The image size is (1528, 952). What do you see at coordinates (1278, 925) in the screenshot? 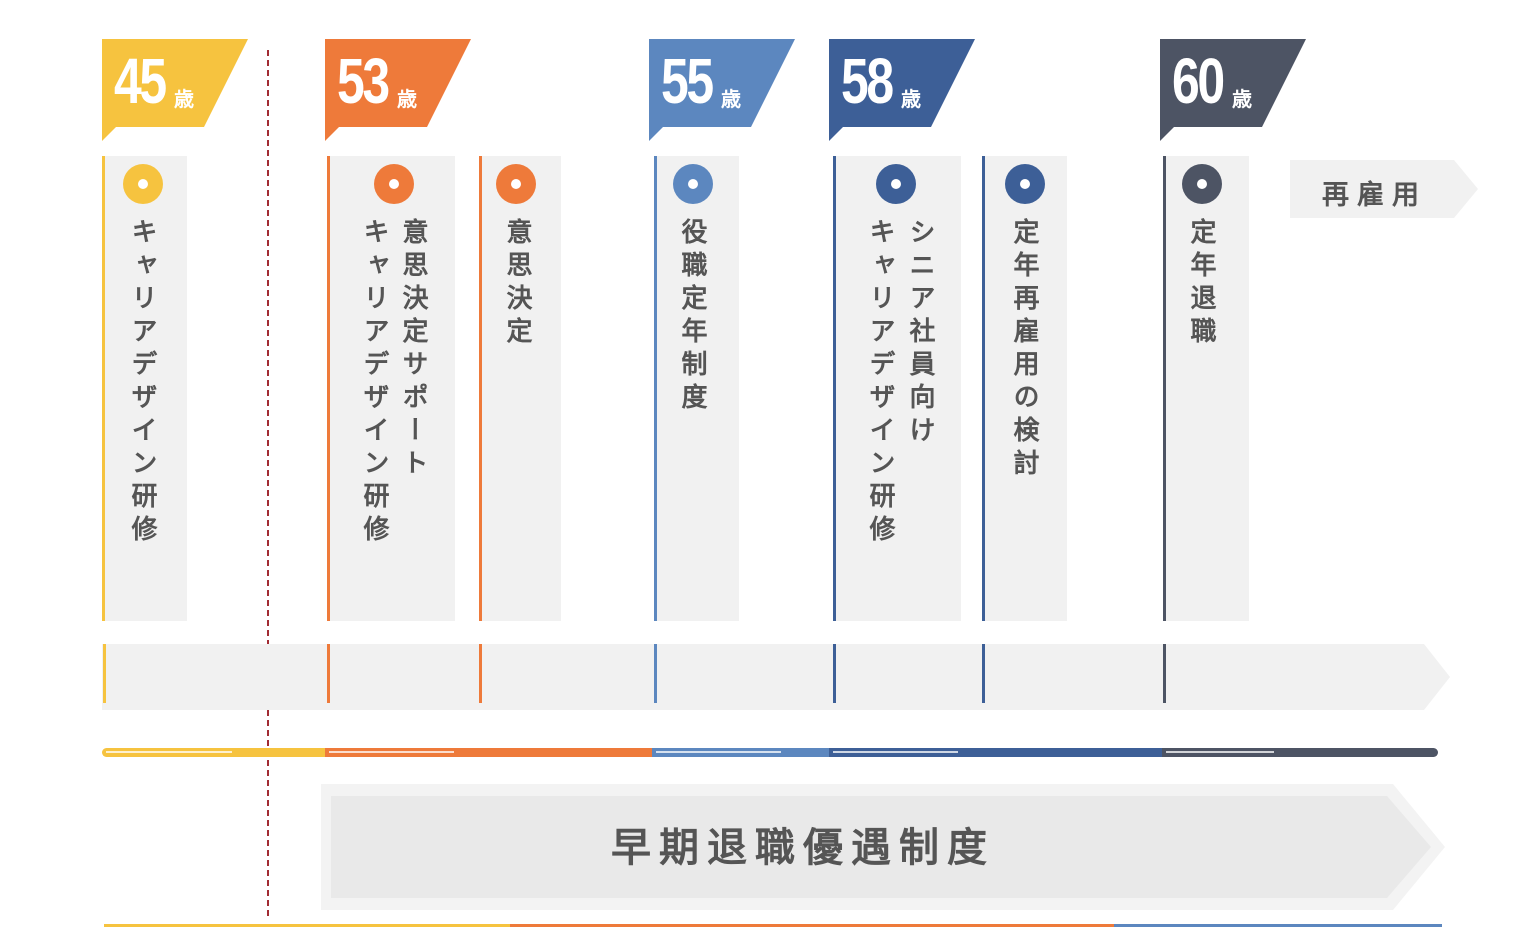
I see `bottom-line-blue` at bounding box center [1278, 925].